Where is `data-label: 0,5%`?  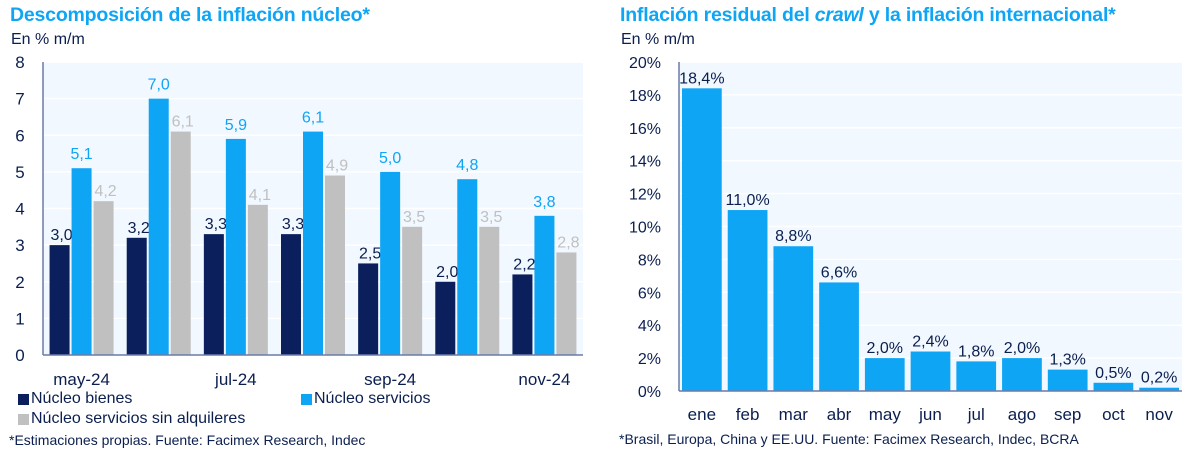 data-label: 0,5% is located at coordinates (1113, 373).